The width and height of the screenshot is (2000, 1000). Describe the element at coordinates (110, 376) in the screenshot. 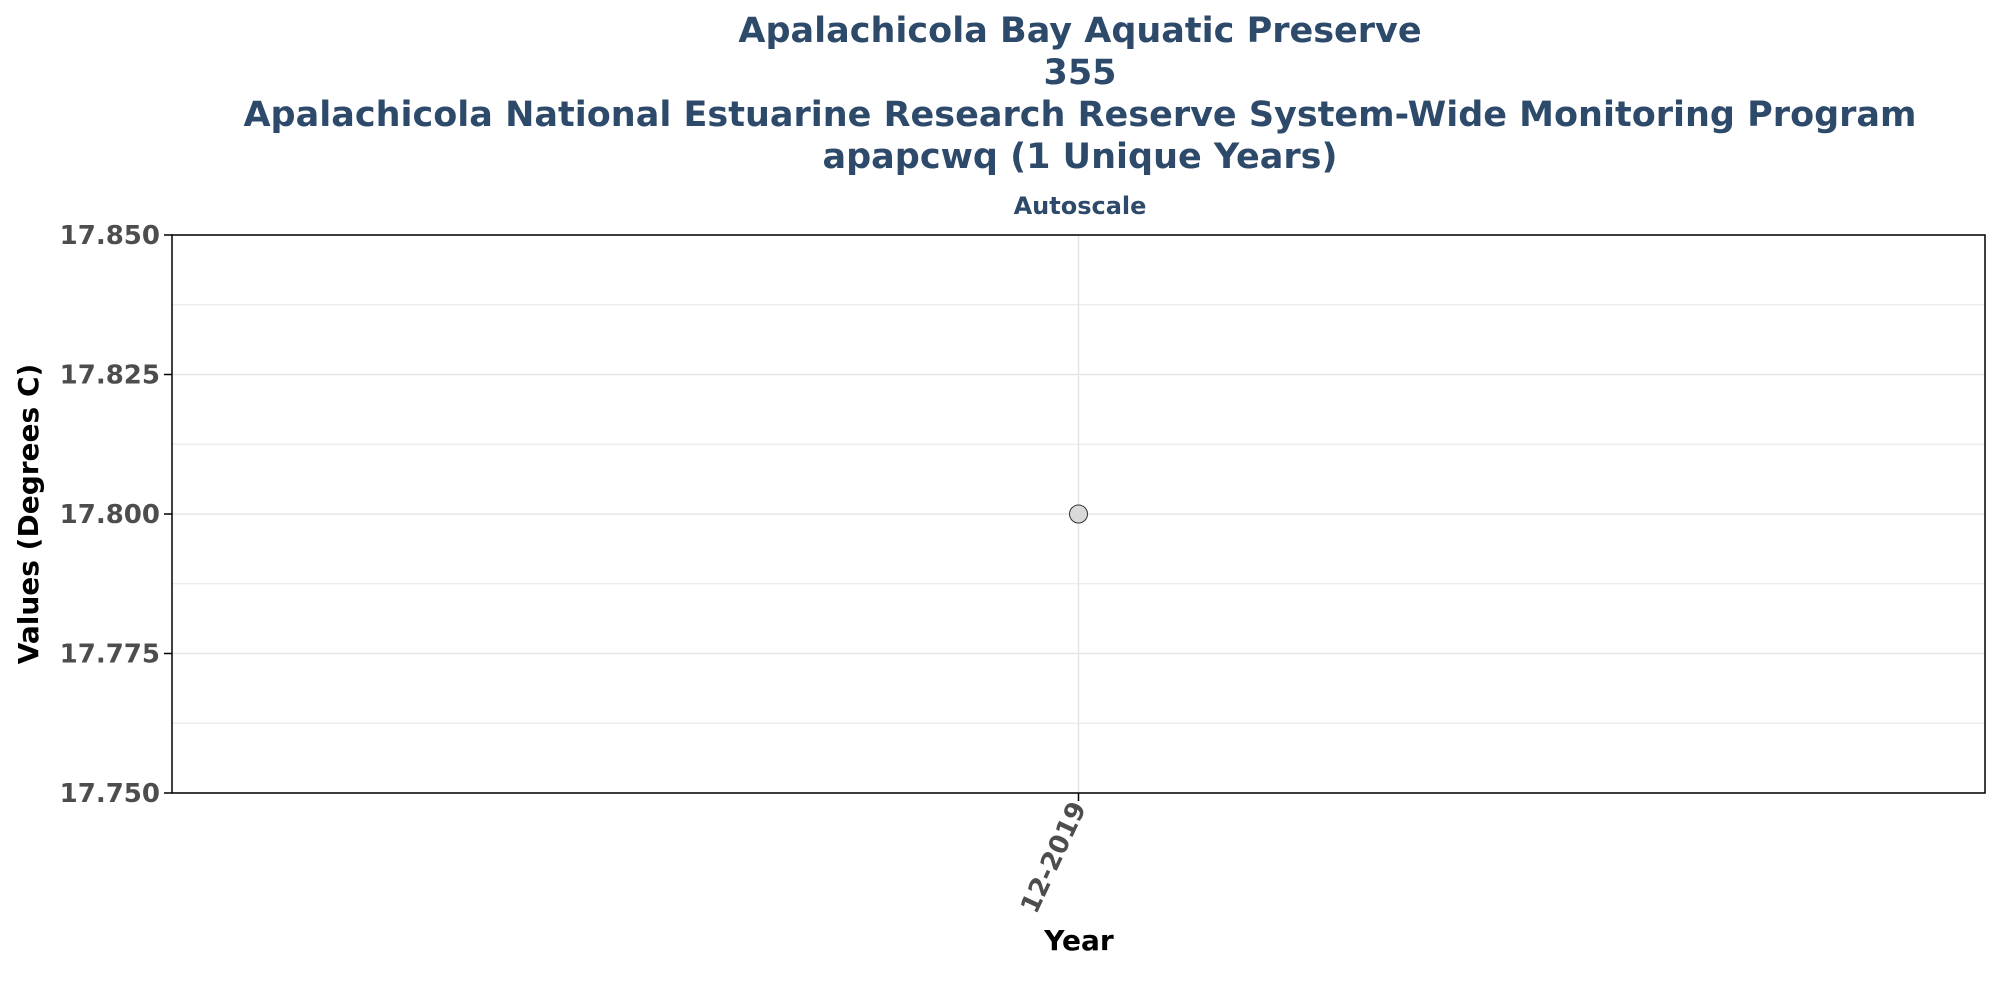

I see `y-tick-label: 17.825` at that location.